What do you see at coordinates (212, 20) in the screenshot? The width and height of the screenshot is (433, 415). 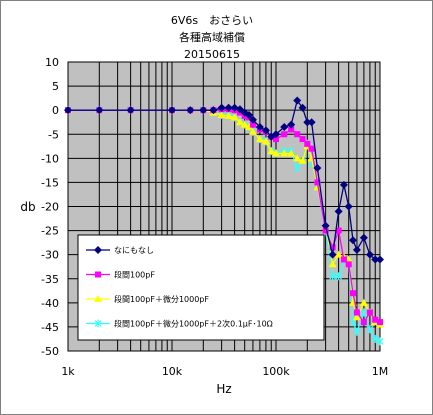 I see `chart-title-line-1: 6V6s おさらい` at bounding box center [212, 20].